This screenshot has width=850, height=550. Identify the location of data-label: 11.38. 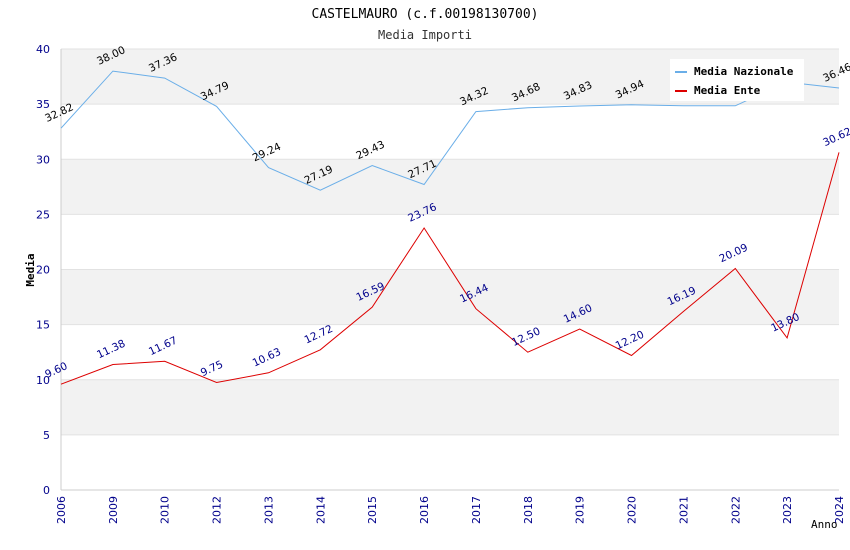
(111, 350).